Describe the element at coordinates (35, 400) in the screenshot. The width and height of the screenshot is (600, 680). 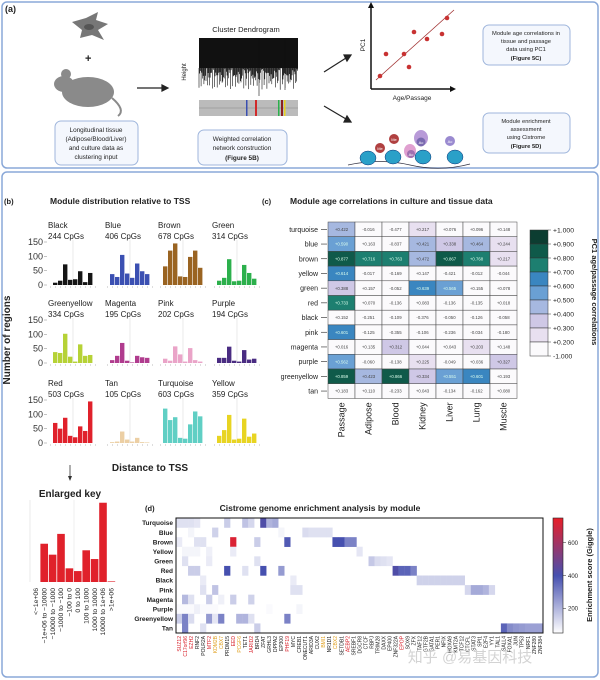
I see `y-tick-label: 150` at that location.